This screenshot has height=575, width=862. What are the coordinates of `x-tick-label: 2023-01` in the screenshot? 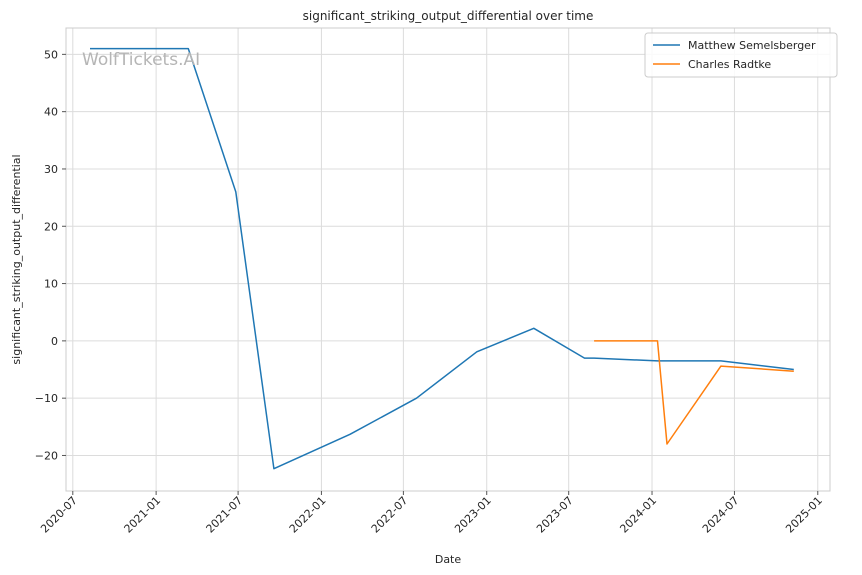 It's located at (473, 515).